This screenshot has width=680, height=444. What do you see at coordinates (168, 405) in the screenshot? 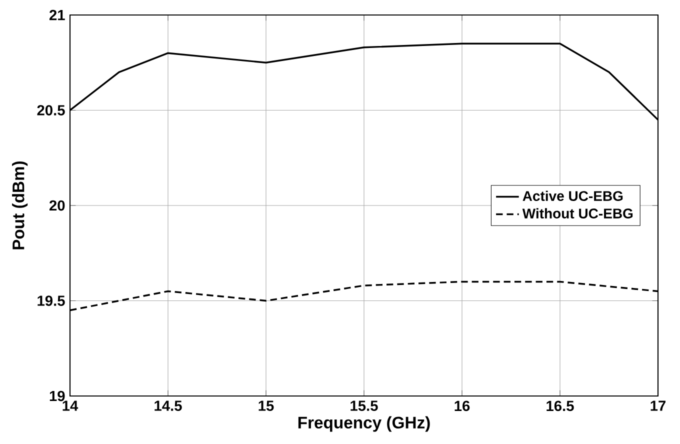
I see `x-tick-label: 14.5` at bounding box center [168, 405].